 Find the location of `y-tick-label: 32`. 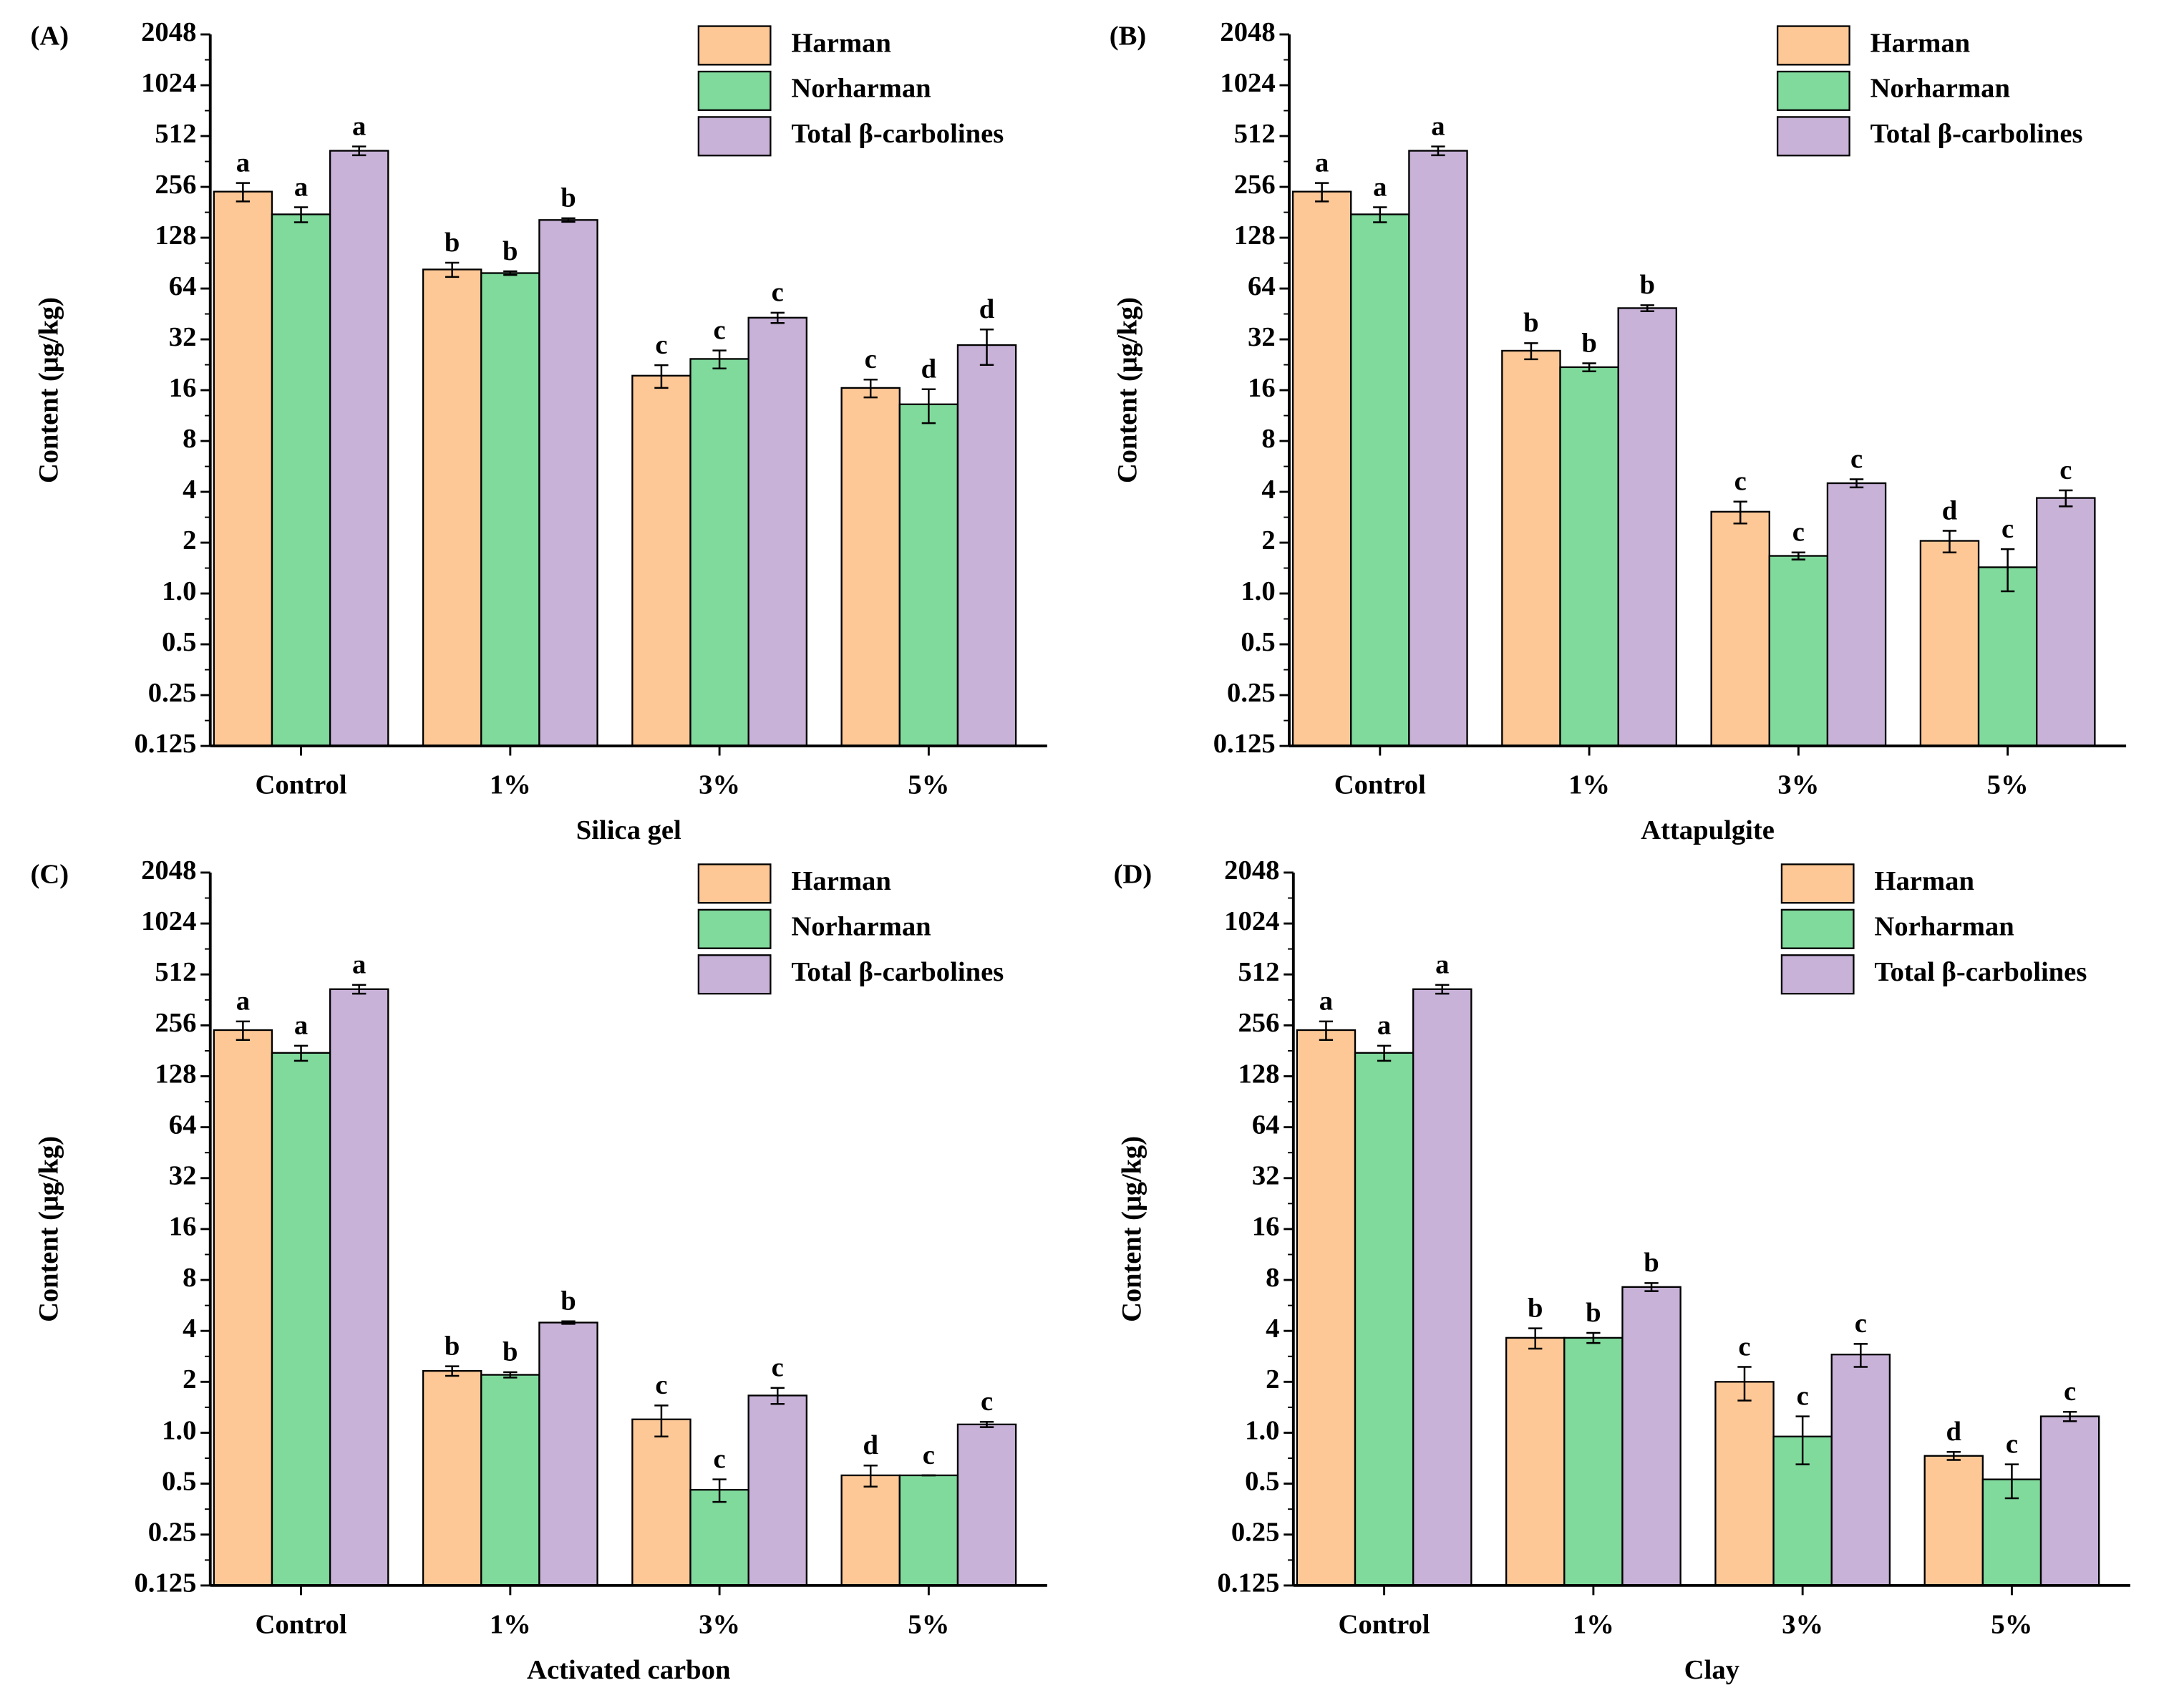

y-tick-label: 32 is located at coordinates (1262, 337).